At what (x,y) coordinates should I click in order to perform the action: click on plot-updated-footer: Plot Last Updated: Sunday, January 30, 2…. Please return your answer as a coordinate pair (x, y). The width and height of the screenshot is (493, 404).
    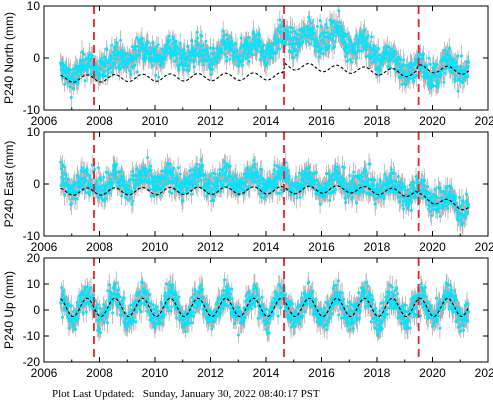
    Looking at the image, I should click on (186, 394).